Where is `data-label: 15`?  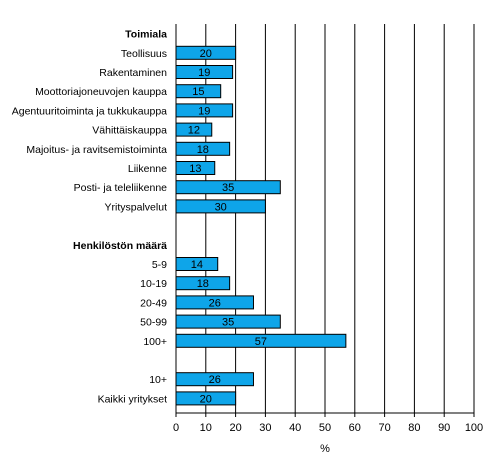 data-label: 15 is located at coordinates (198, 92).